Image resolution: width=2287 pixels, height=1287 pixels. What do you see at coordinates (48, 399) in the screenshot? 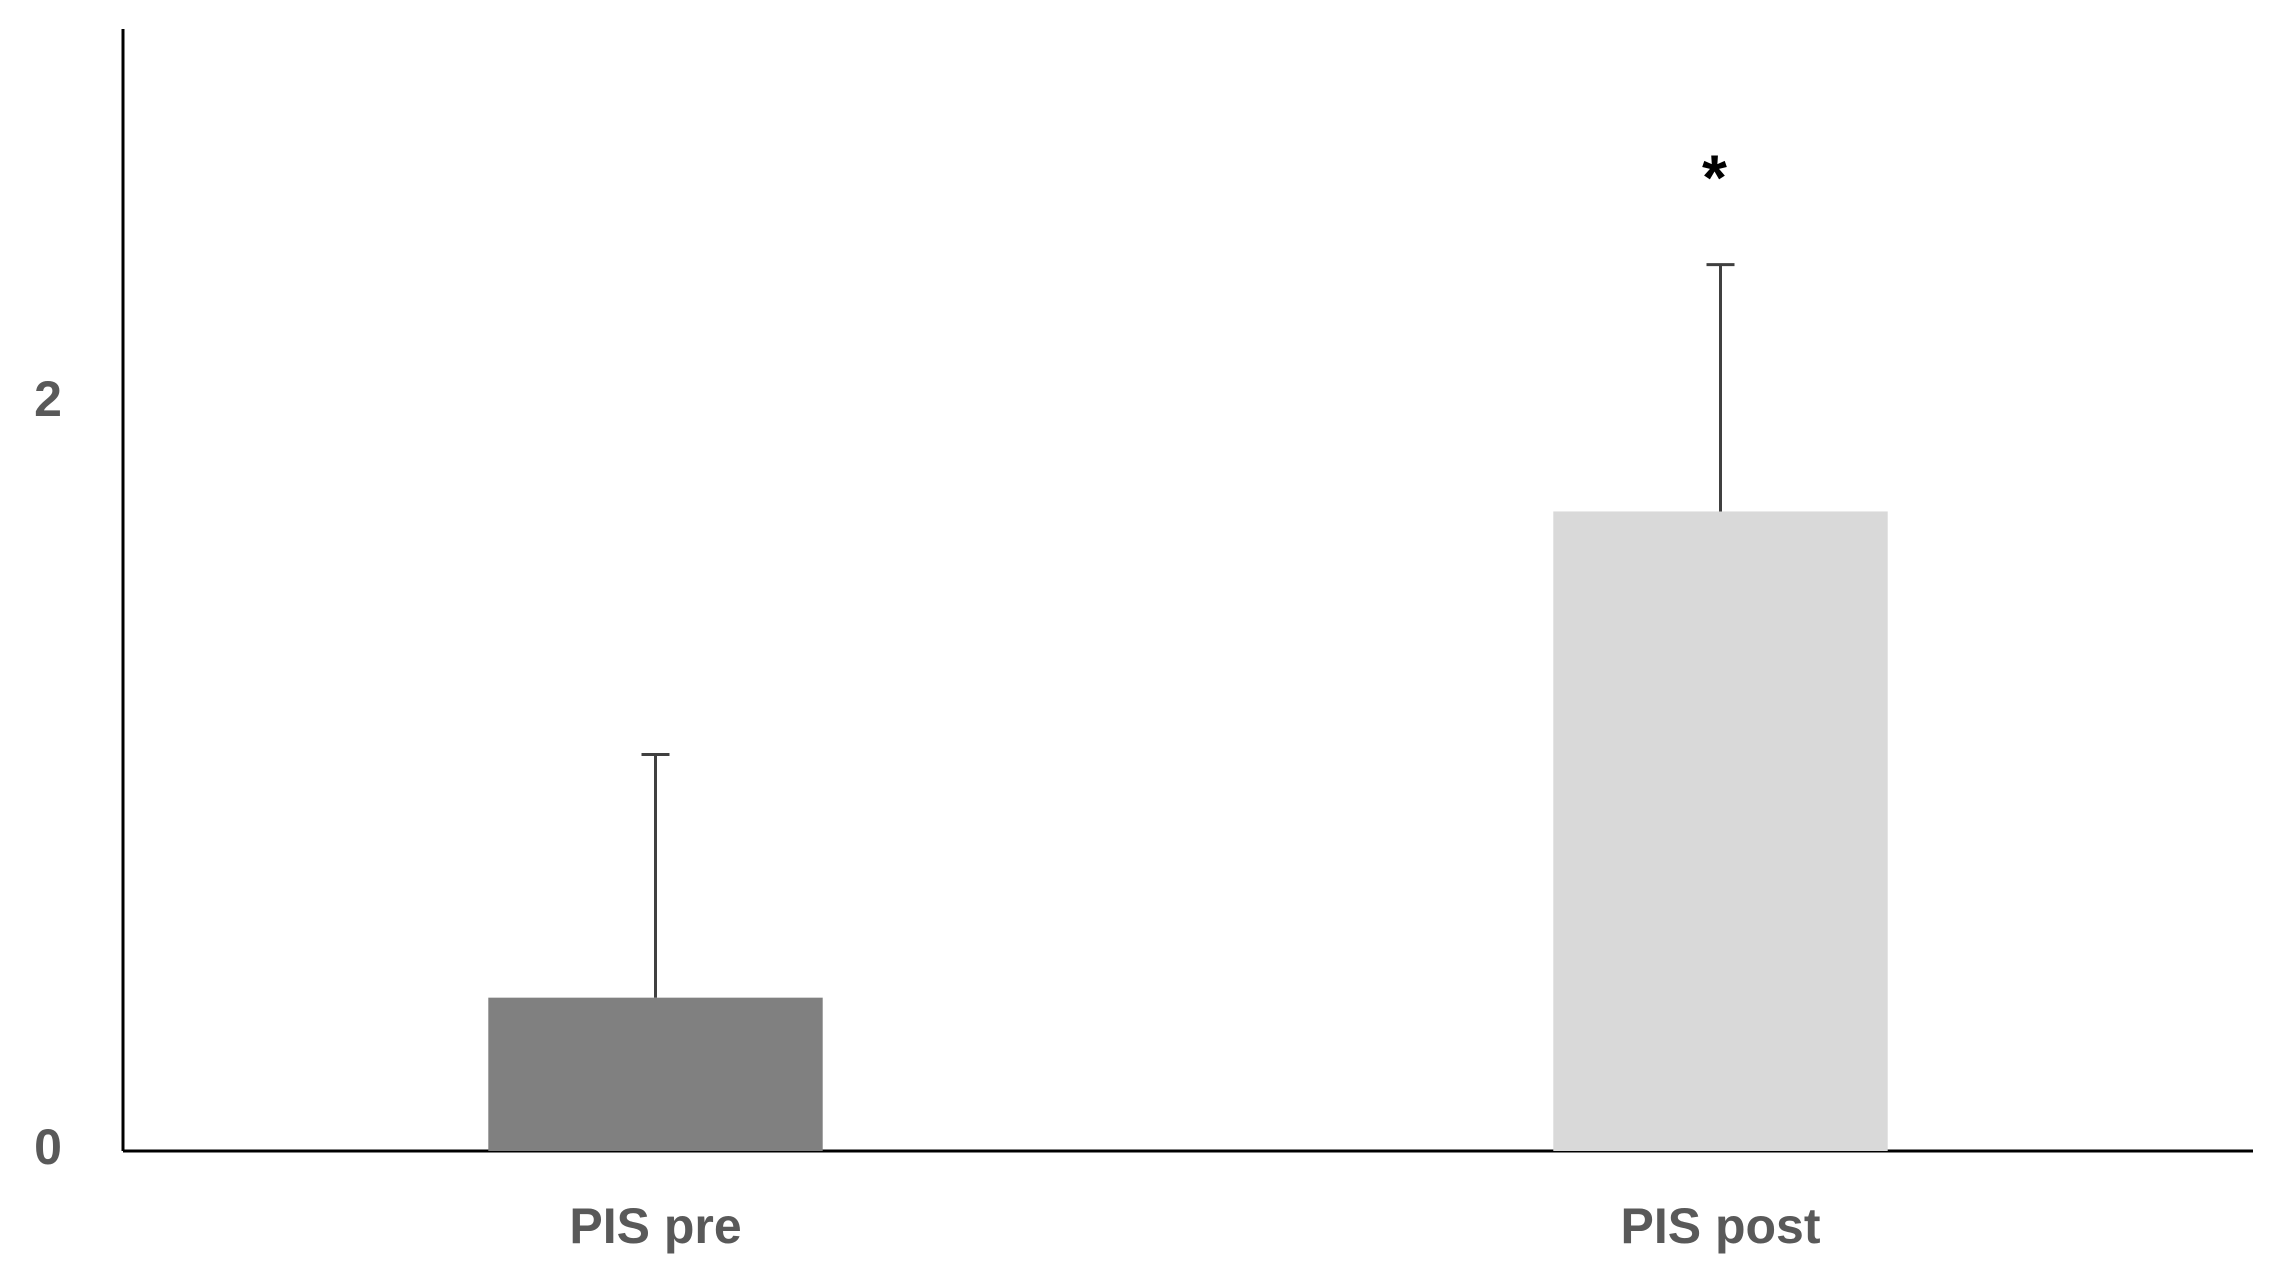
I see `y-tick-label: 2` at bounding box center [48, 399].